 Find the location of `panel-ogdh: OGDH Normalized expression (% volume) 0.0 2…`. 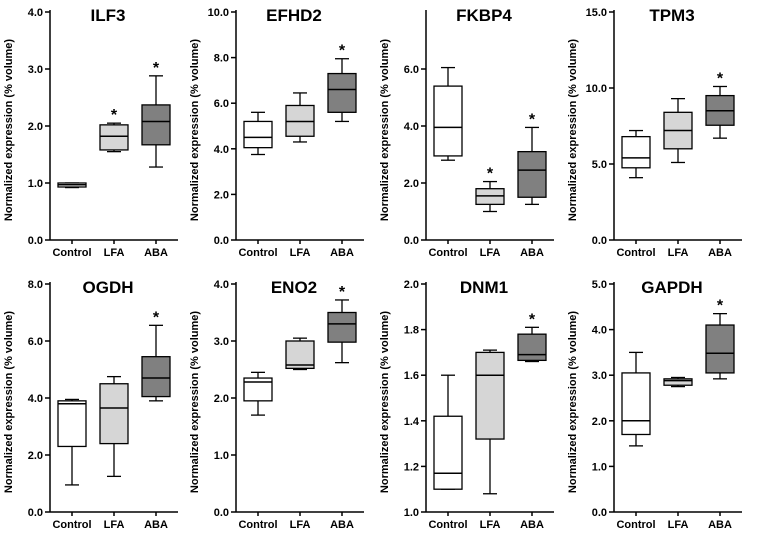

panel-ogdh: OGDH Normalized expression (% volume) 0.0 2… is located at coordinates (90, 404).